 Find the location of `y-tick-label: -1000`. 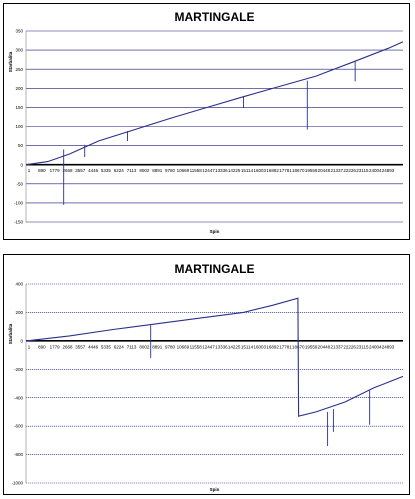

y-tick-label: -1000 is located at coordinates (17, 483).